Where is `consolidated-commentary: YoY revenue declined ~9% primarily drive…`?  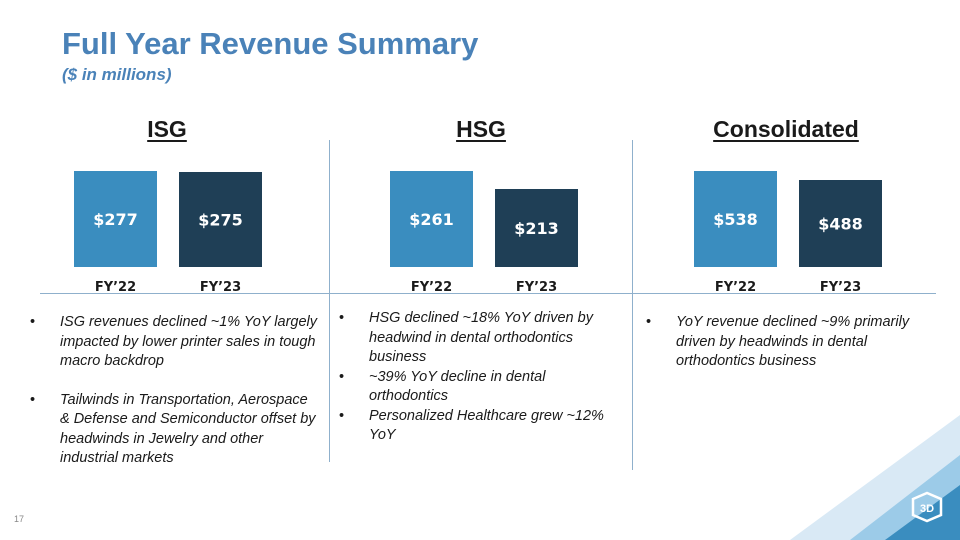 consolidated-commentary: YoY revenue declined ~9% primarily drive… is located at coordinates (791, 342).